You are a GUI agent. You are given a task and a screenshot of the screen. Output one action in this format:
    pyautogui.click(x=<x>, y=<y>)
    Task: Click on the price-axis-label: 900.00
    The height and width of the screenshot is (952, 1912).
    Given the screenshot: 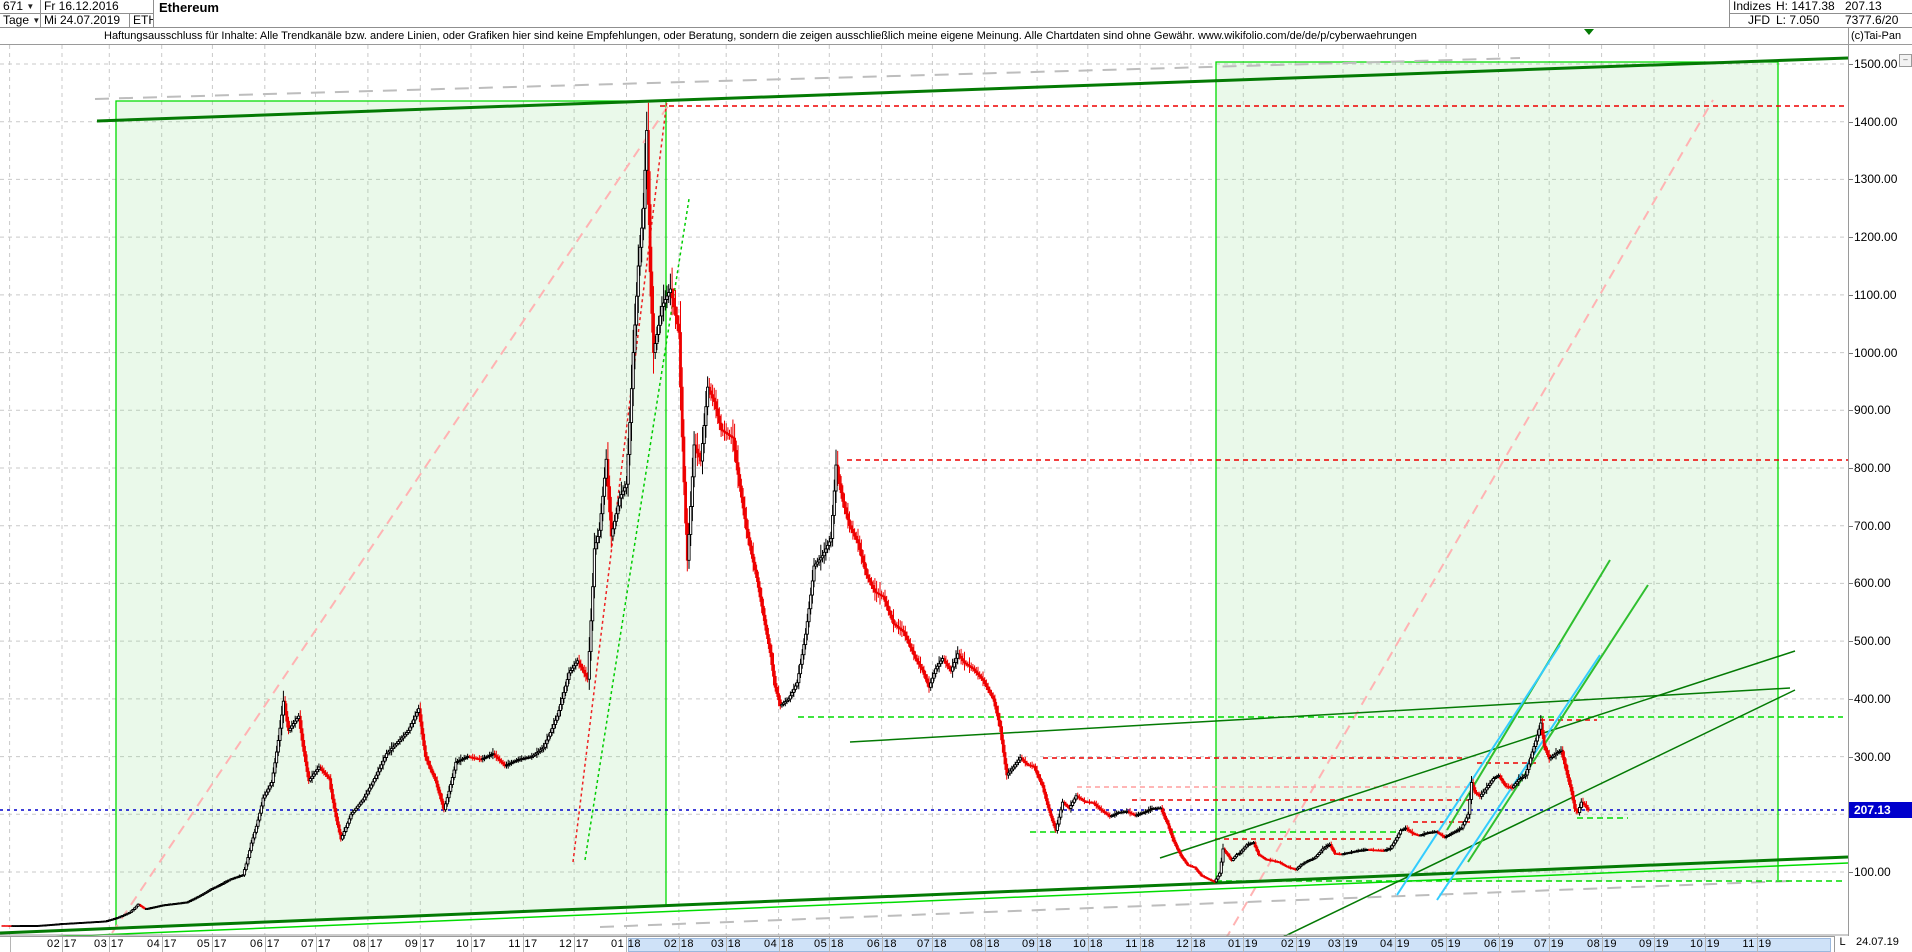 What is the action you would take?
    pyautogui.click(x=1872, y=410)
    